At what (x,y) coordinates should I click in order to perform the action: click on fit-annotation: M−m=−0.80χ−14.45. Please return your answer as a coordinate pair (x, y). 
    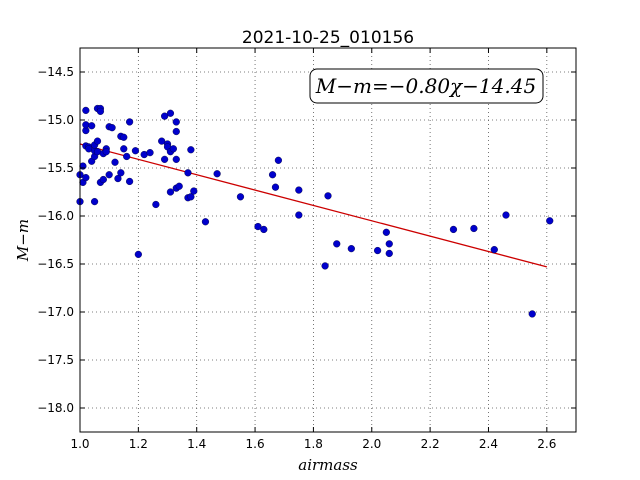
    Looking at the image, I should click on (426, 86).